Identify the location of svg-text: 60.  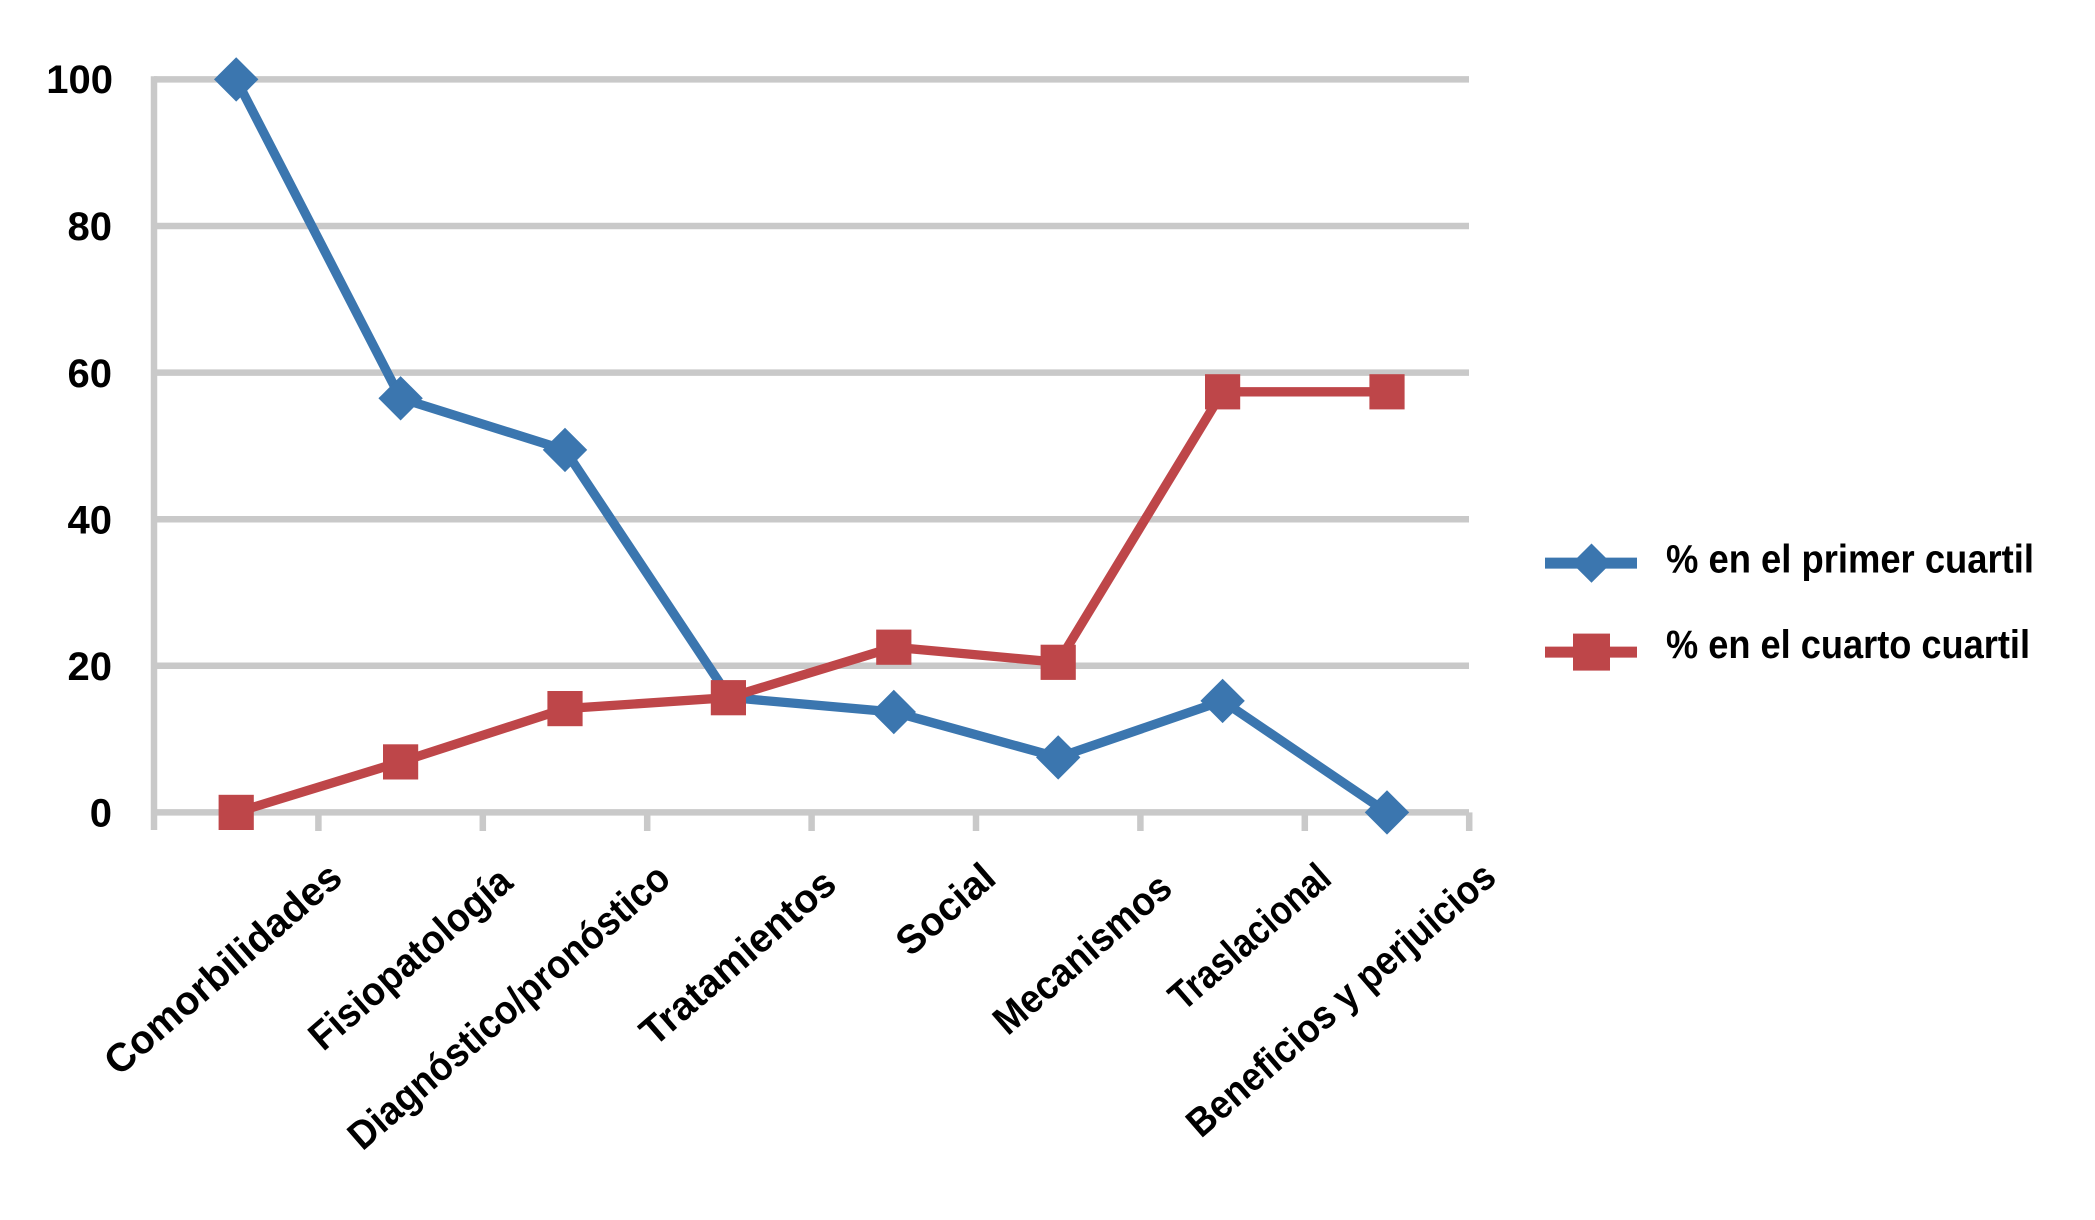
(90, 374).